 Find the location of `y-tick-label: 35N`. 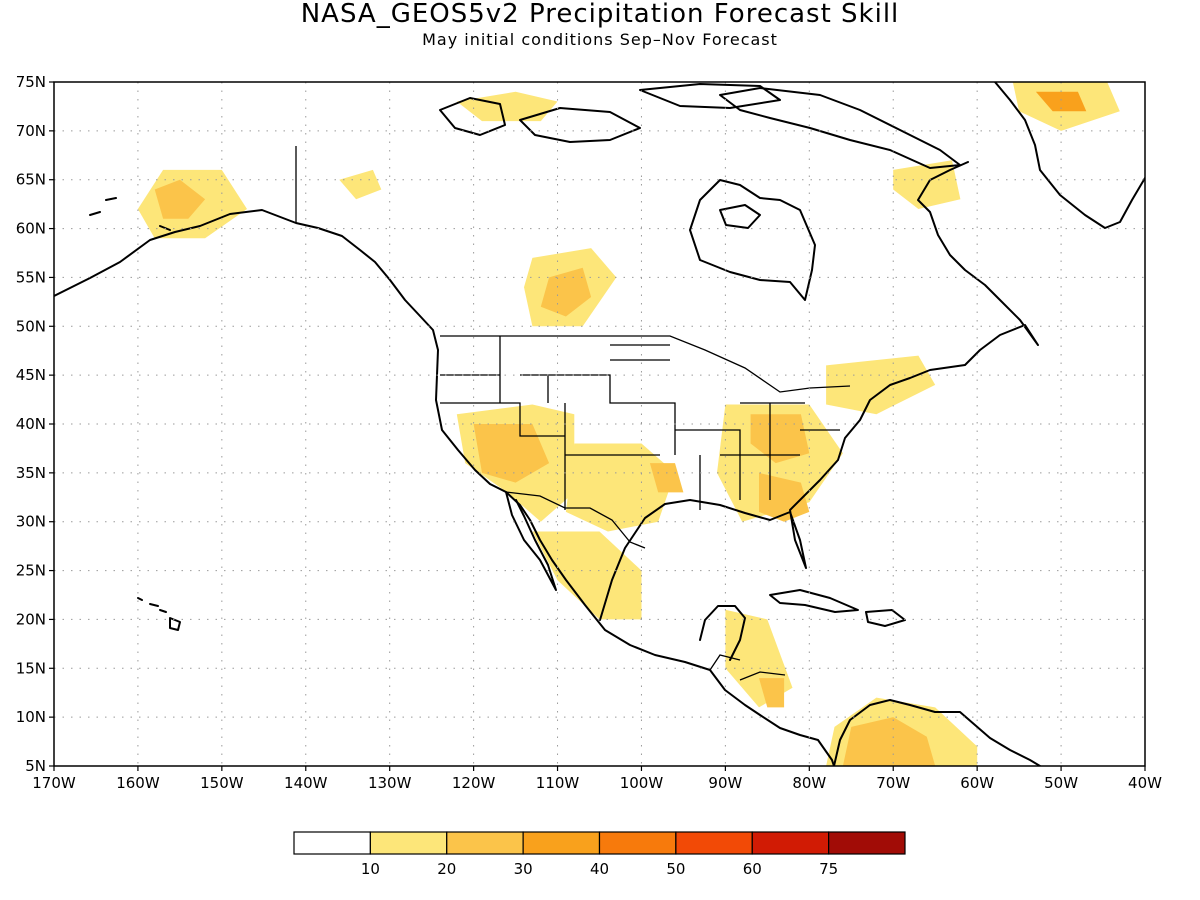

y-tick-label: 35N is located at coordinates (31, 473).